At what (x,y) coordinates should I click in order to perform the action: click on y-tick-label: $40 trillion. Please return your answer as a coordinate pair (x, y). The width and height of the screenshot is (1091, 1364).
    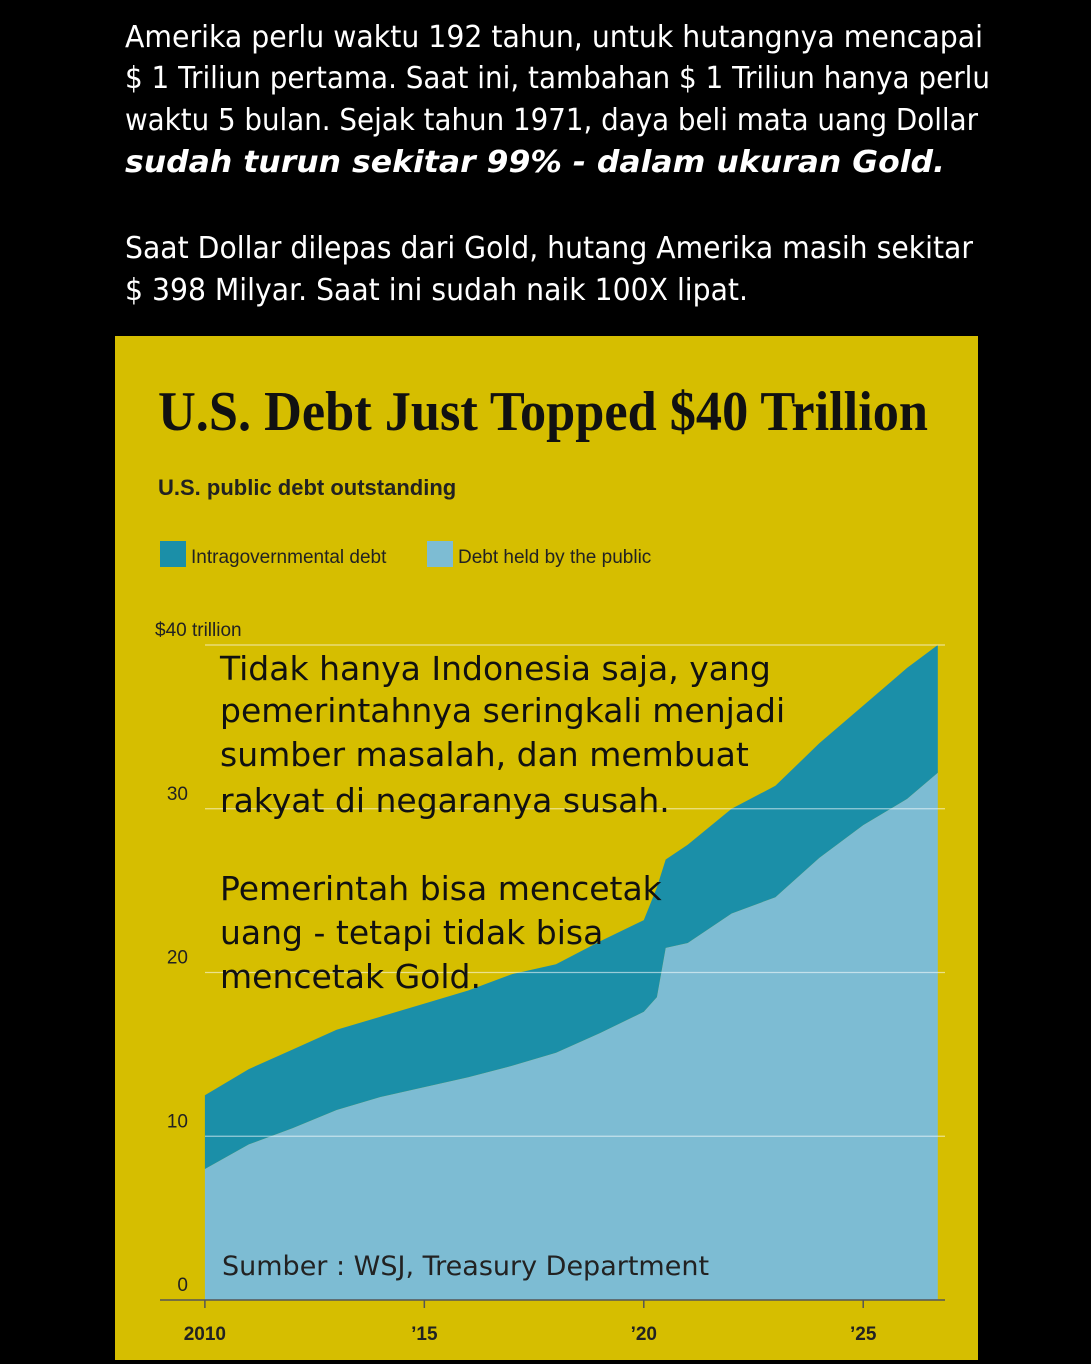
    Looking at the image, I should click on (198, 630).